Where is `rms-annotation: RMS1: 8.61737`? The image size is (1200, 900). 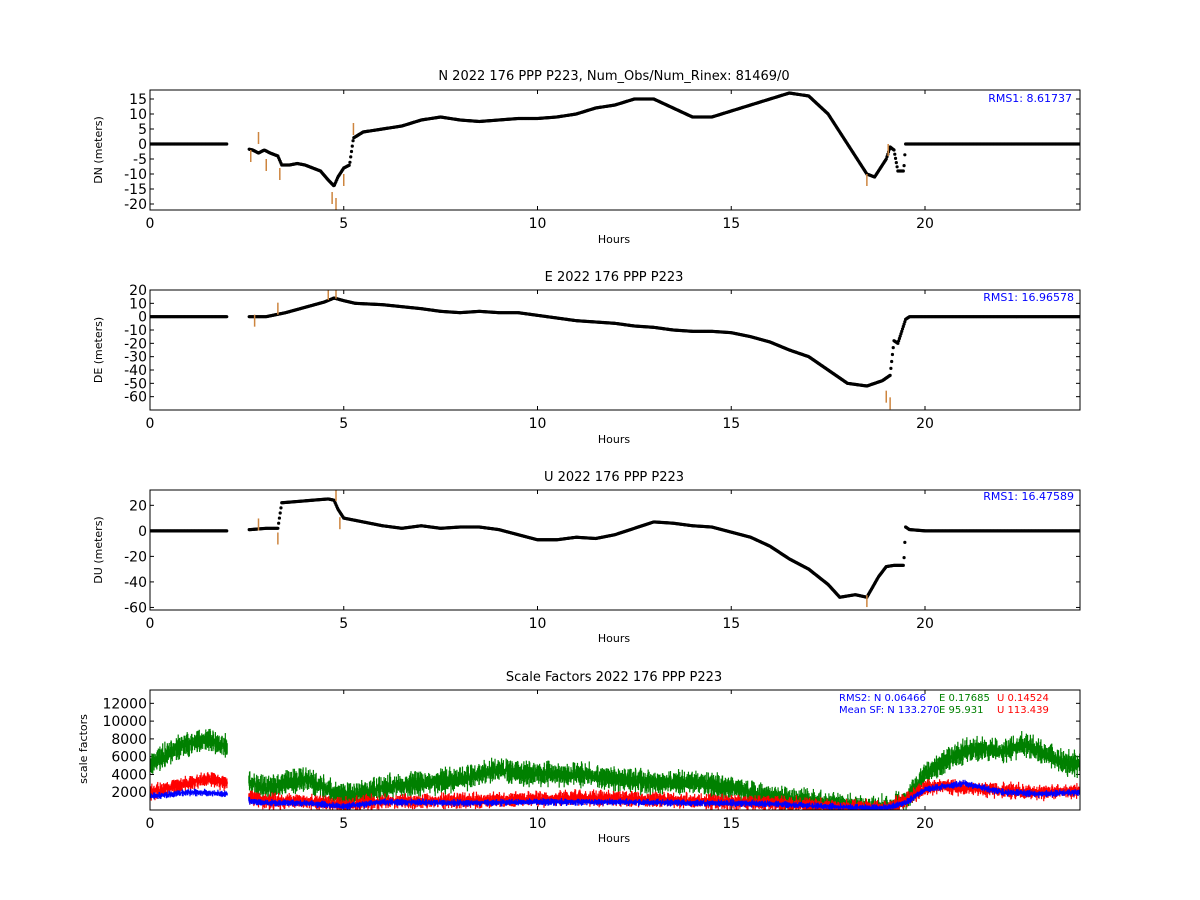 rms-annotation: RMS1: 8.61737 is located at coordinates (1030, 98).